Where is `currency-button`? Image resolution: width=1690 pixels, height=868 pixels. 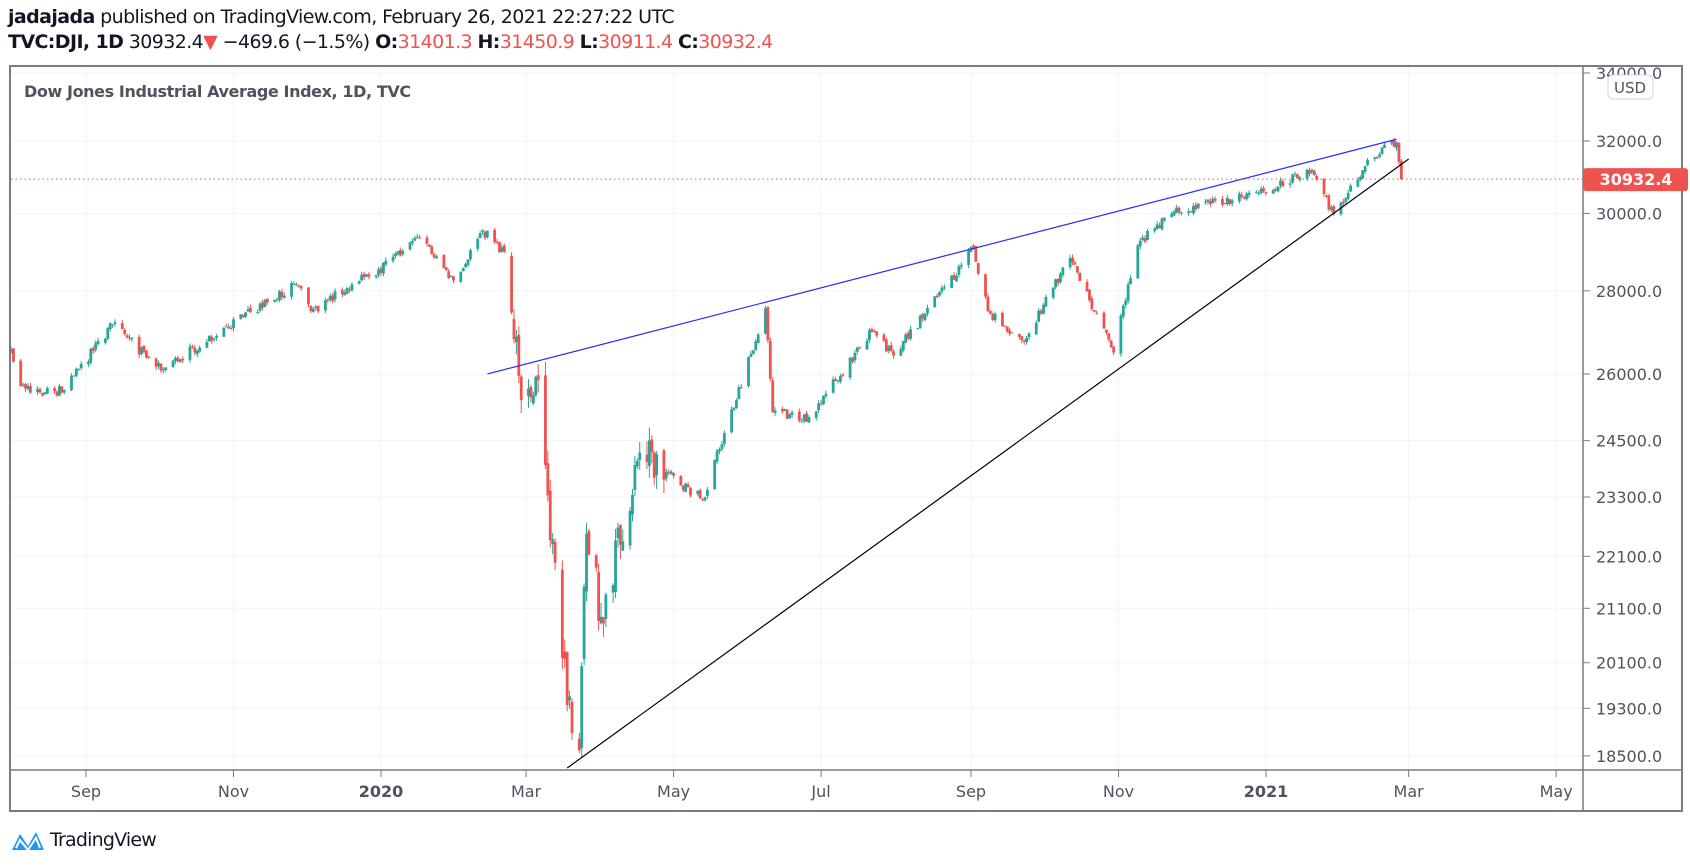 currency-button is located at coordinates (1630, 87).